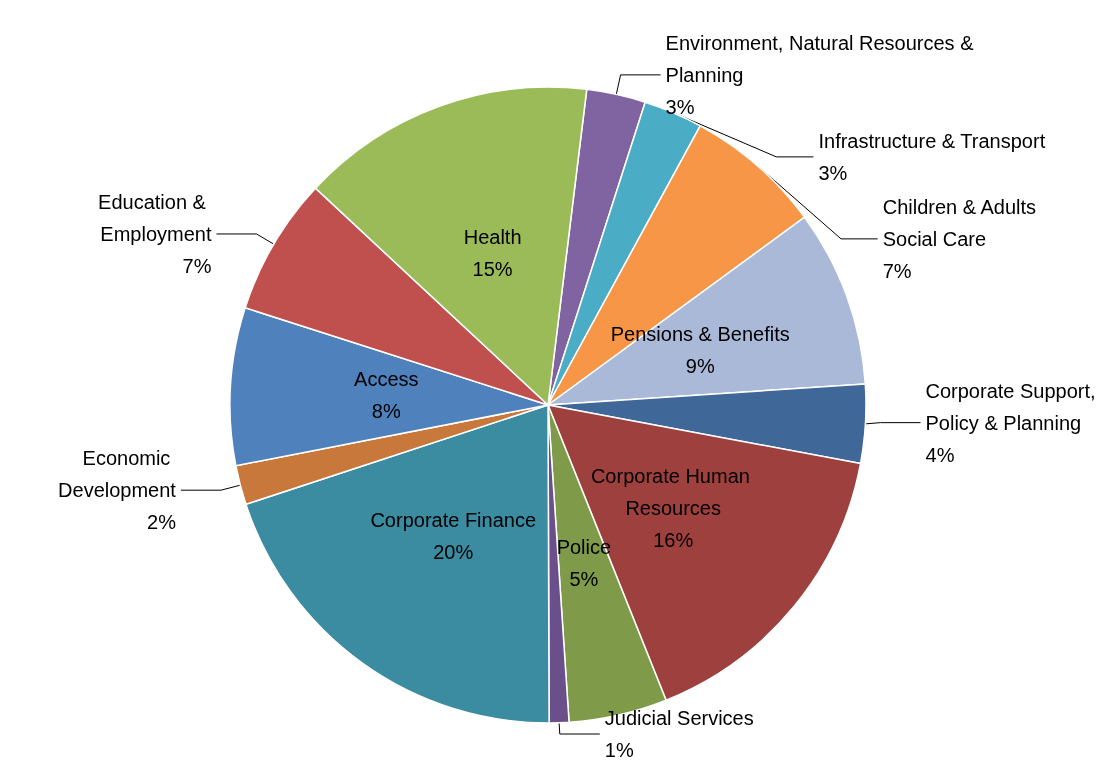 This screenshot has width=1115, height=767. I want to click on data-label: 8%, so click(386, 411).